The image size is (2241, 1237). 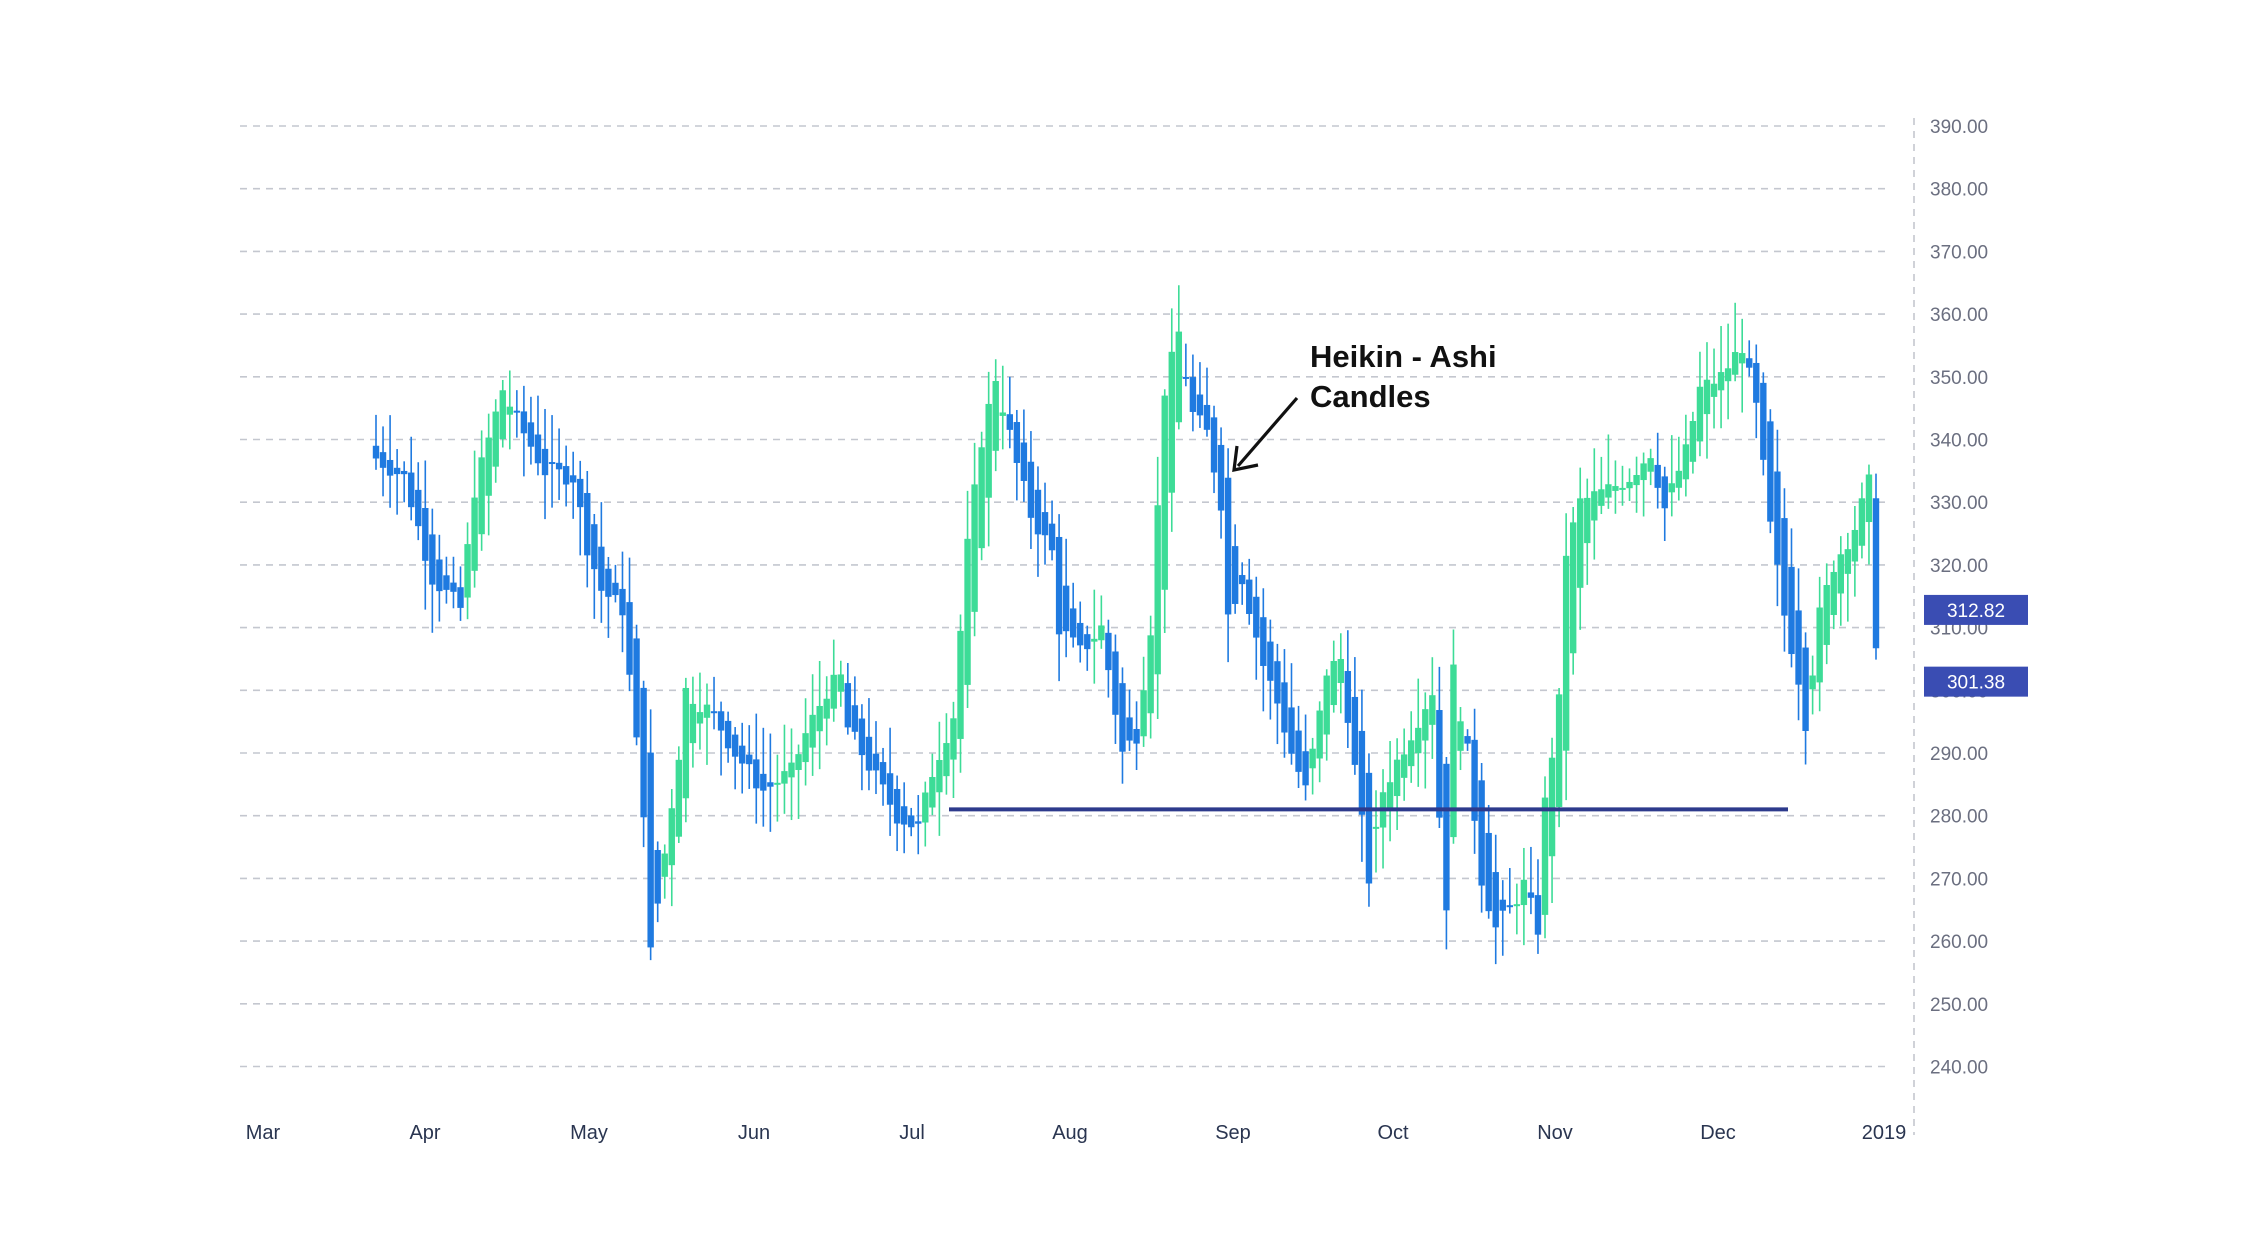 I want to click on price-tick-label: 290.00, so click(x=1959, y=754).